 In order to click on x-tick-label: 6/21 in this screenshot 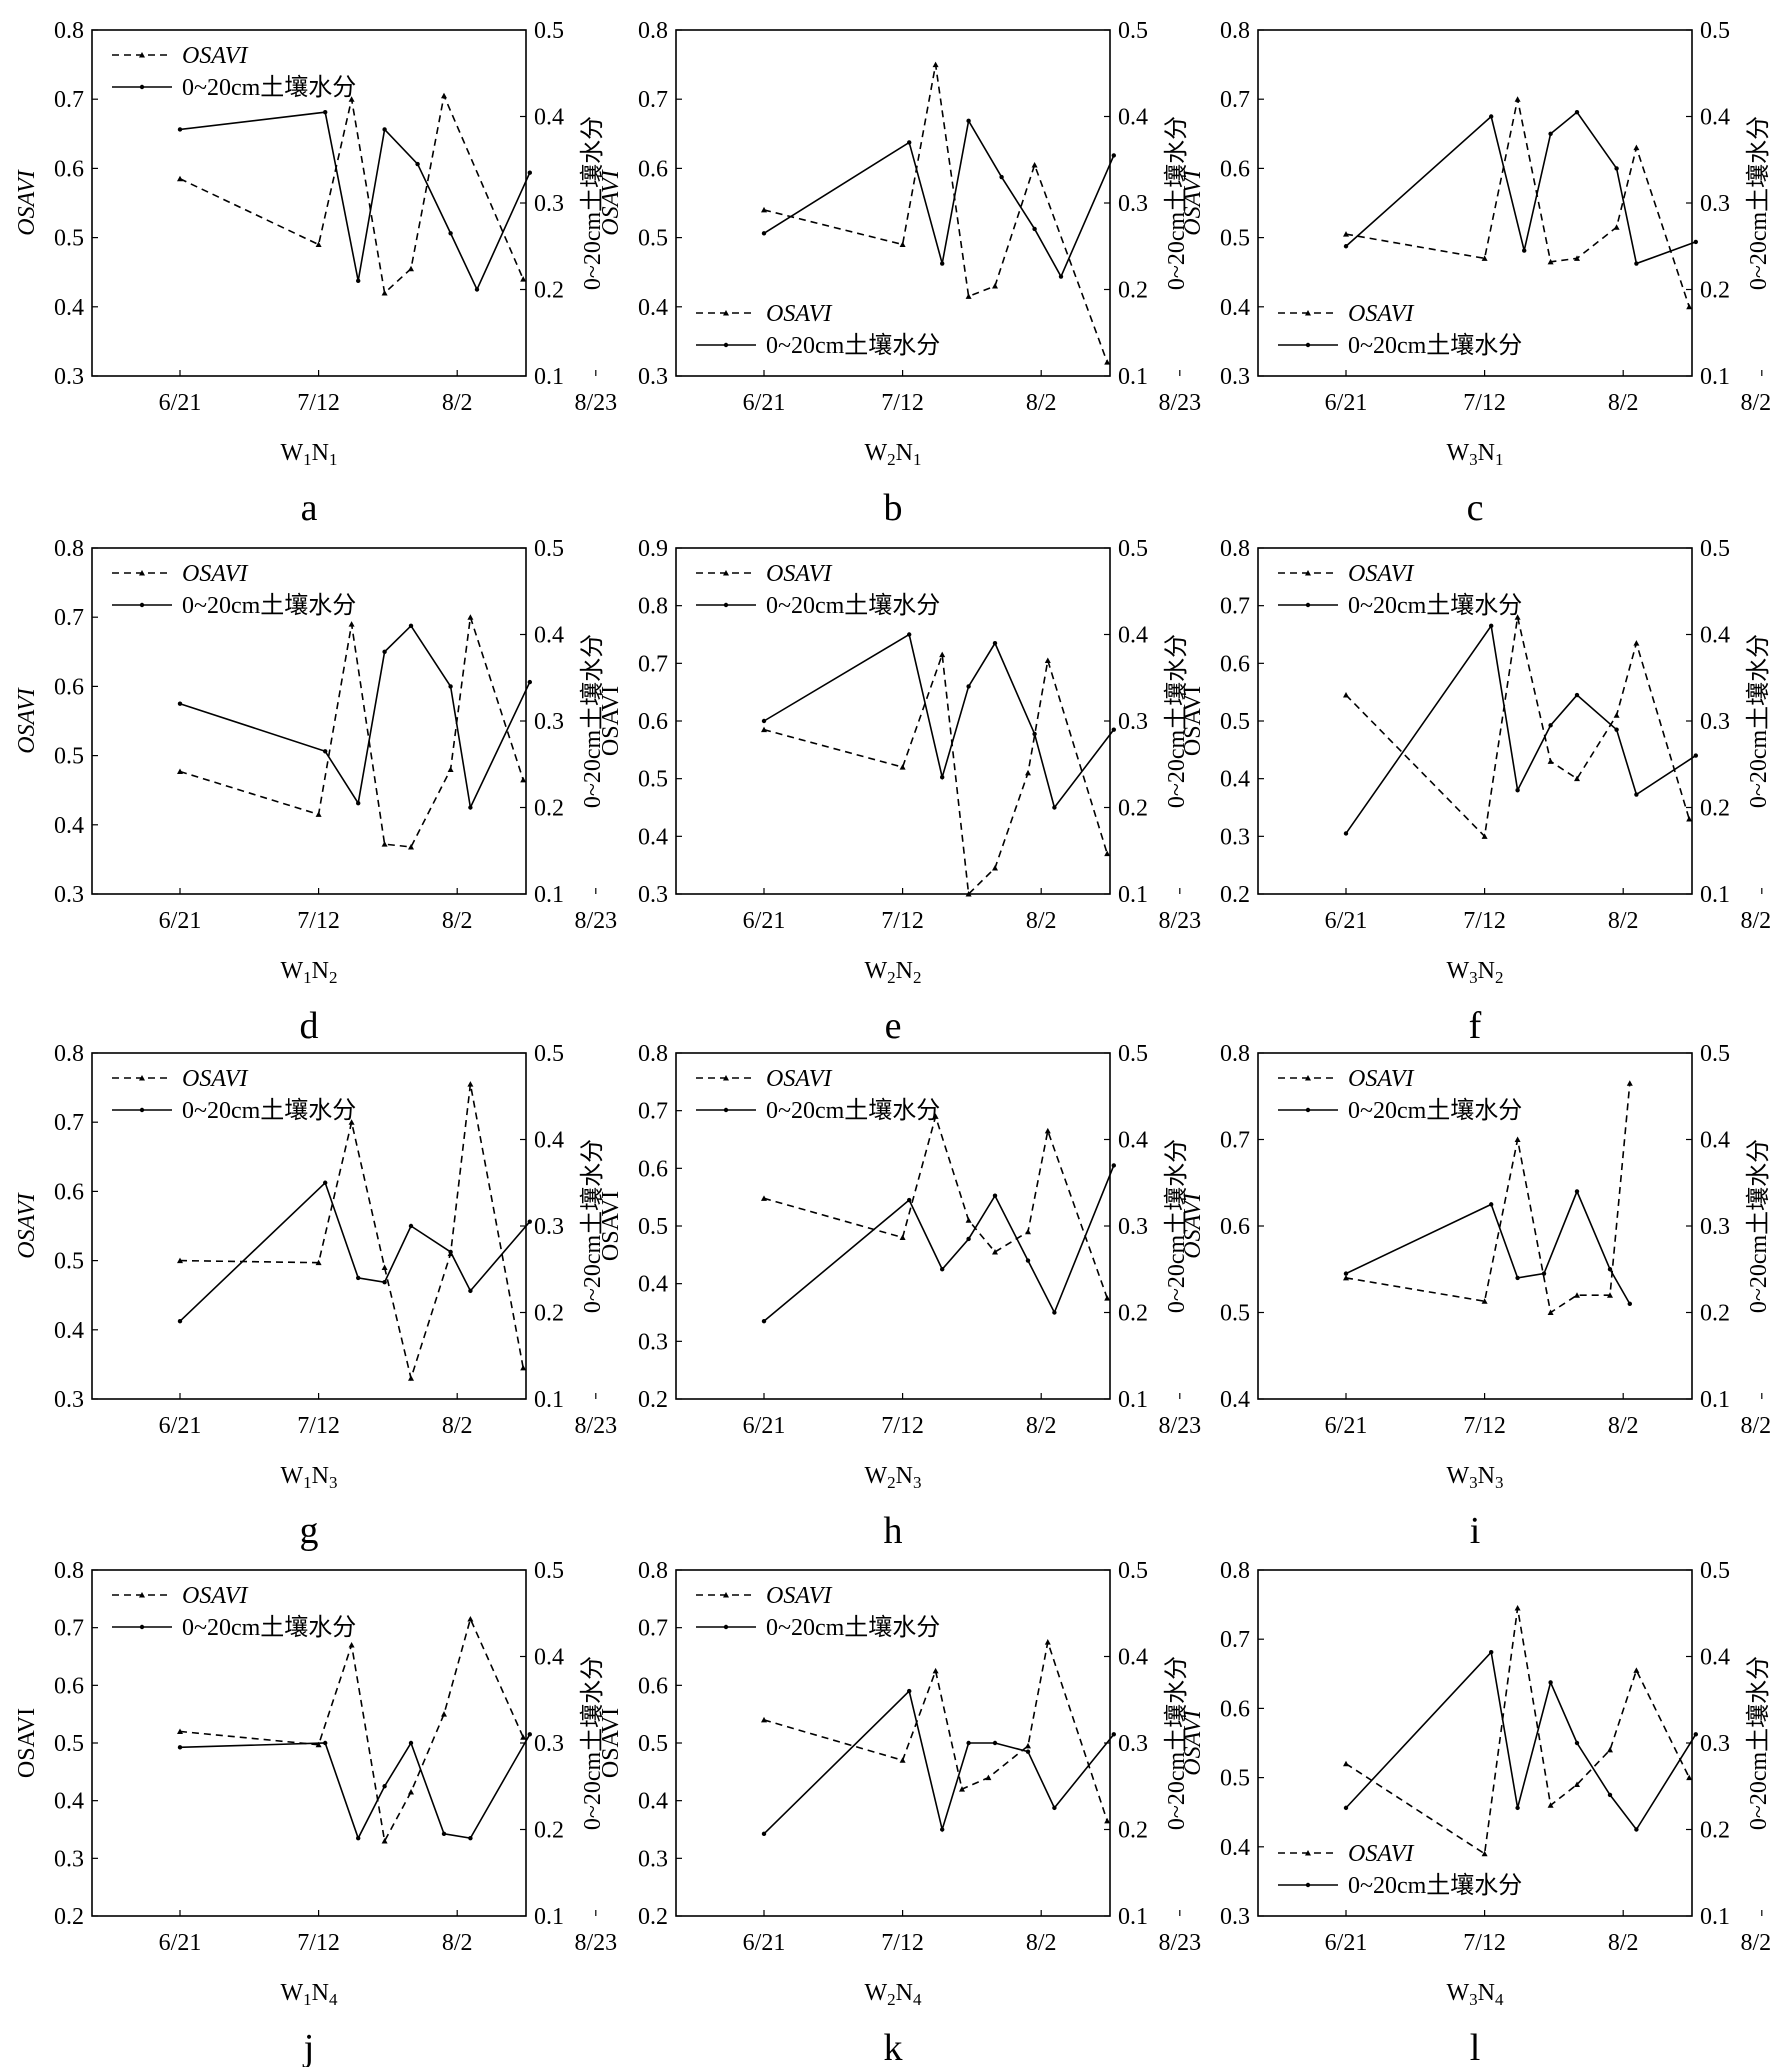, I will do `click(1346, 403)`.